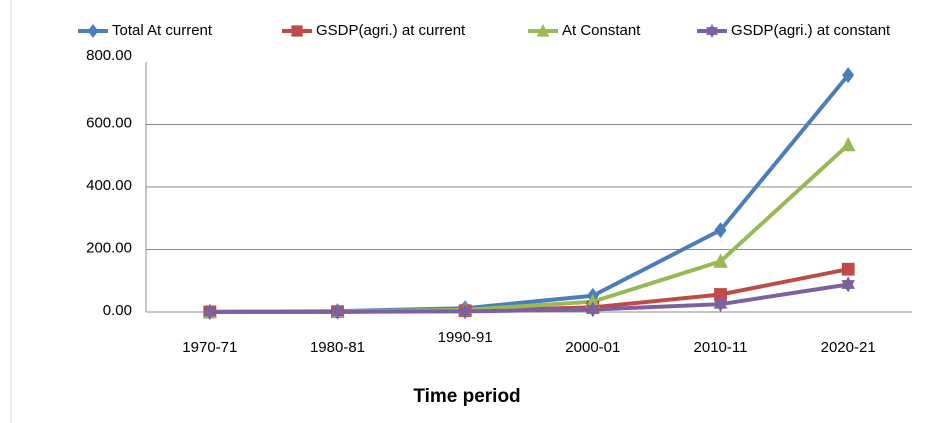 This screenshot has height=423, width=931. Describe the element at coordinates (337, 347) in the screenshot. I see `x-tick-label: 1980-81` at that location.